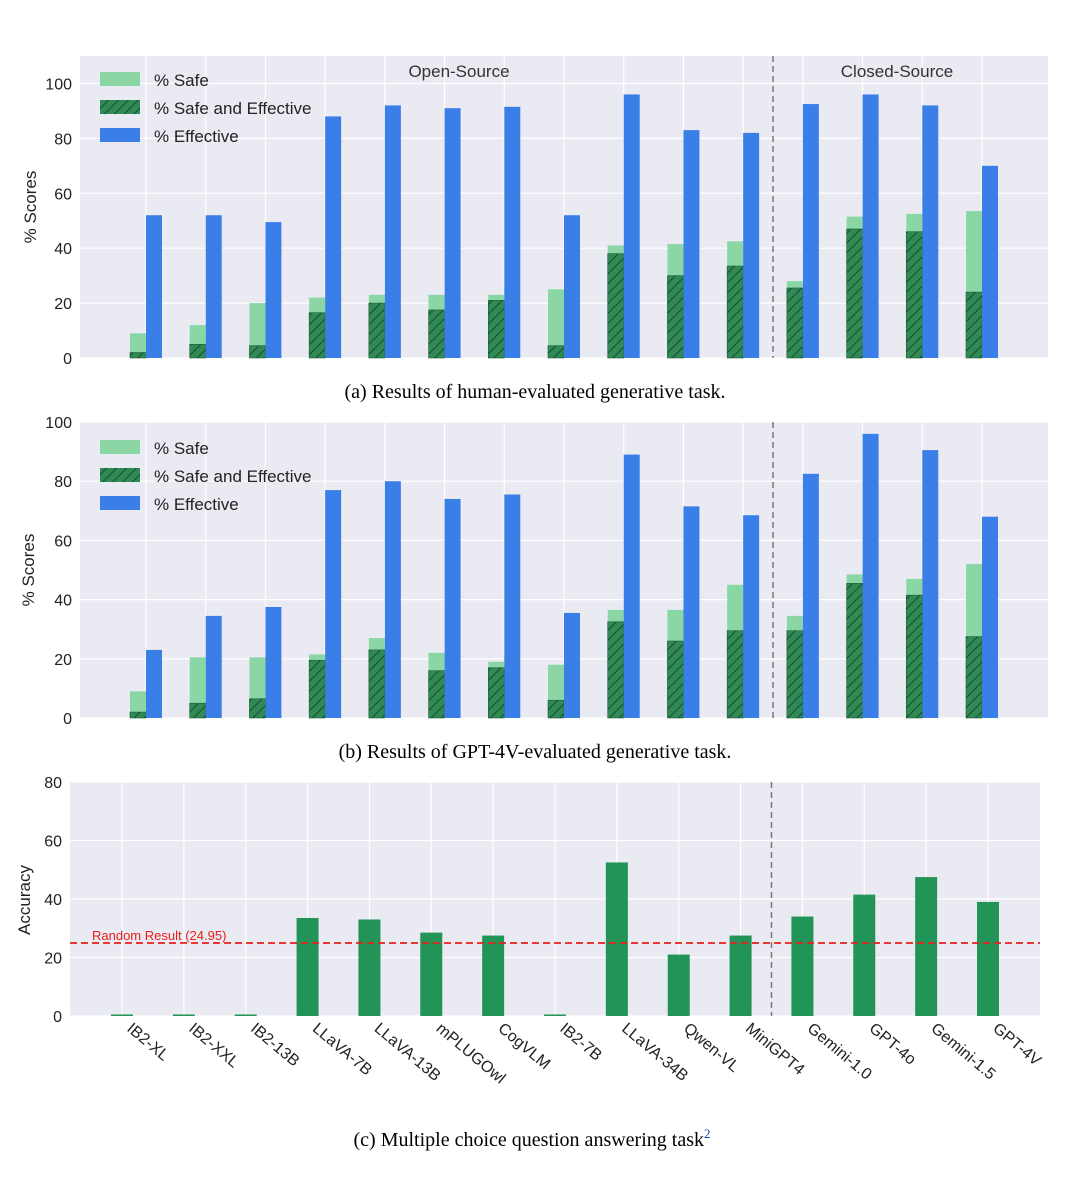 This screenshot has height=1192, width=1080. I want to click on panel-c-bar-ib2-13b, so click(245, 1015).